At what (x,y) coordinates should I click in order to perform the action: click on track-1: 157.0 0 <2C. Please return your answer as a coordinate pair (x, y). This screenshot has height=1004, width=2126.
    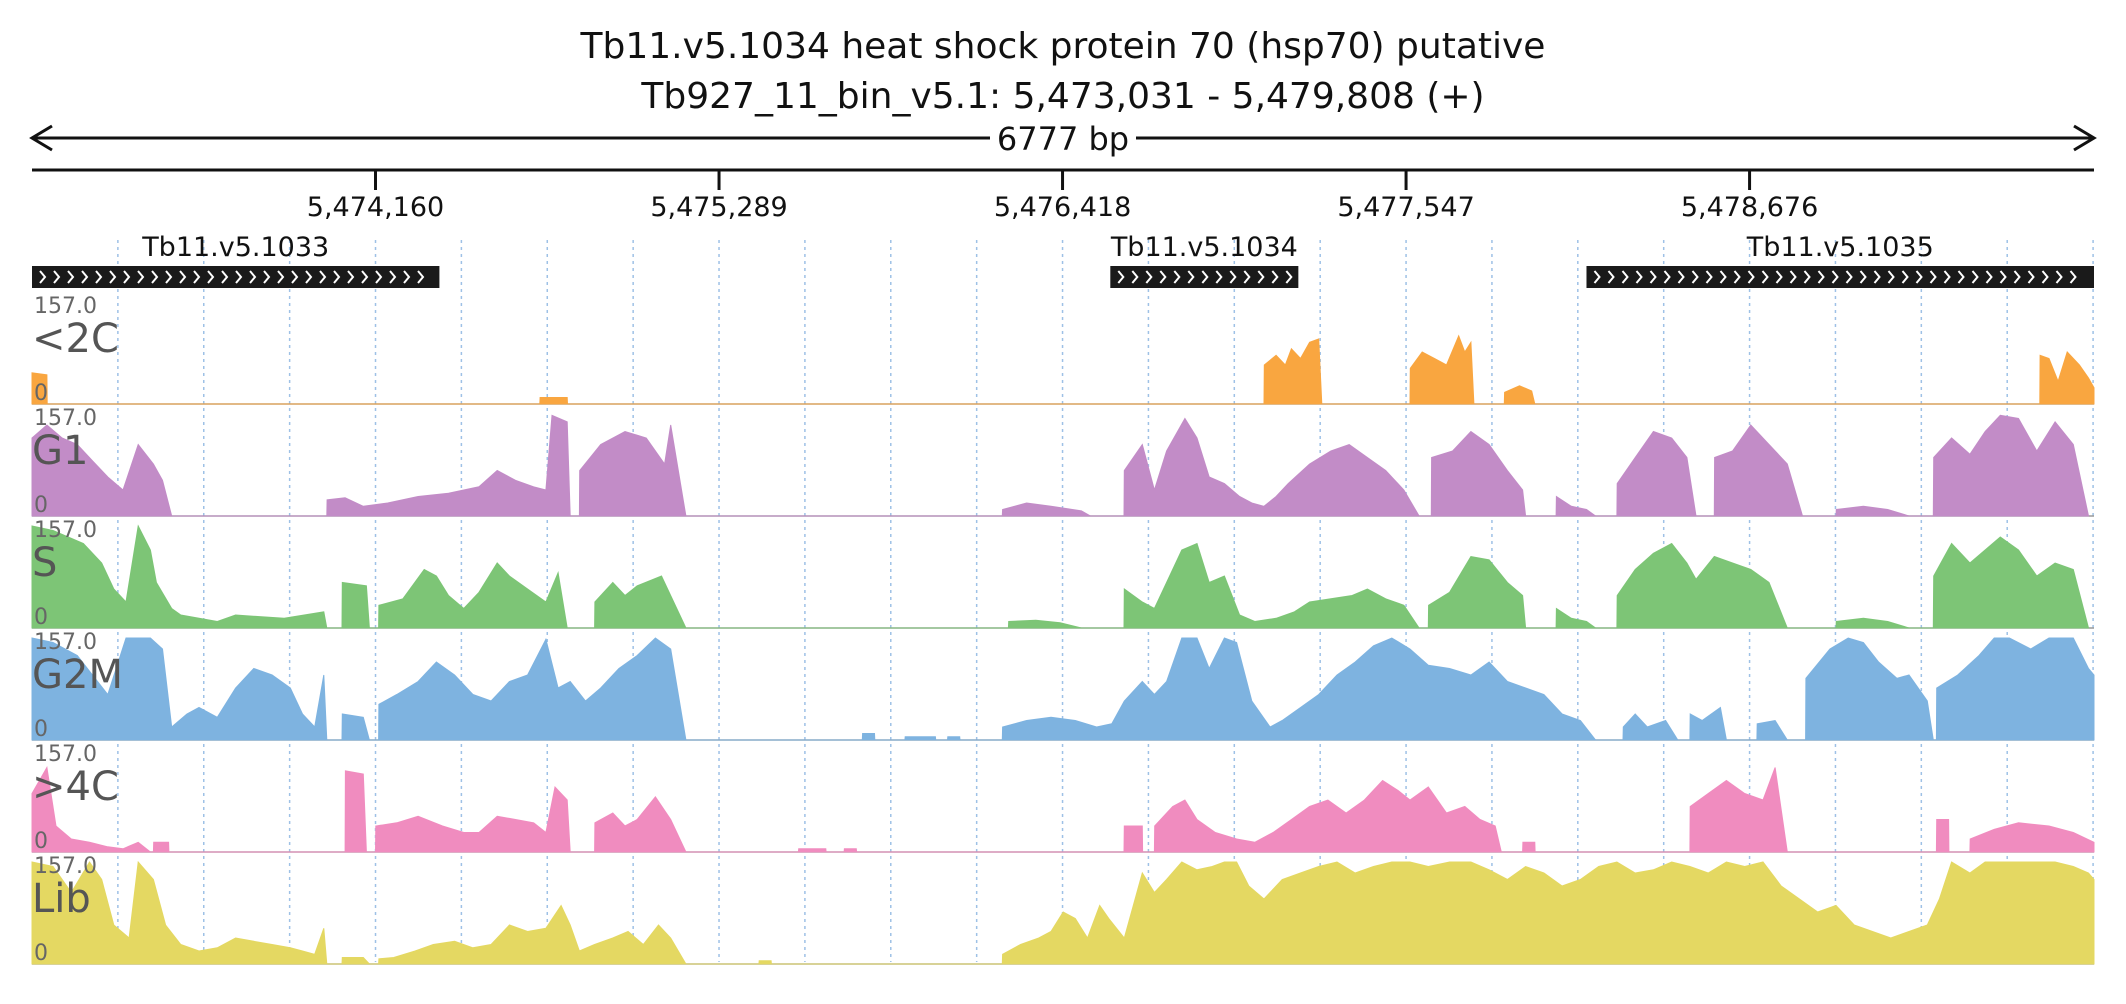
    Looking at the image, I should click on (1063, 350).